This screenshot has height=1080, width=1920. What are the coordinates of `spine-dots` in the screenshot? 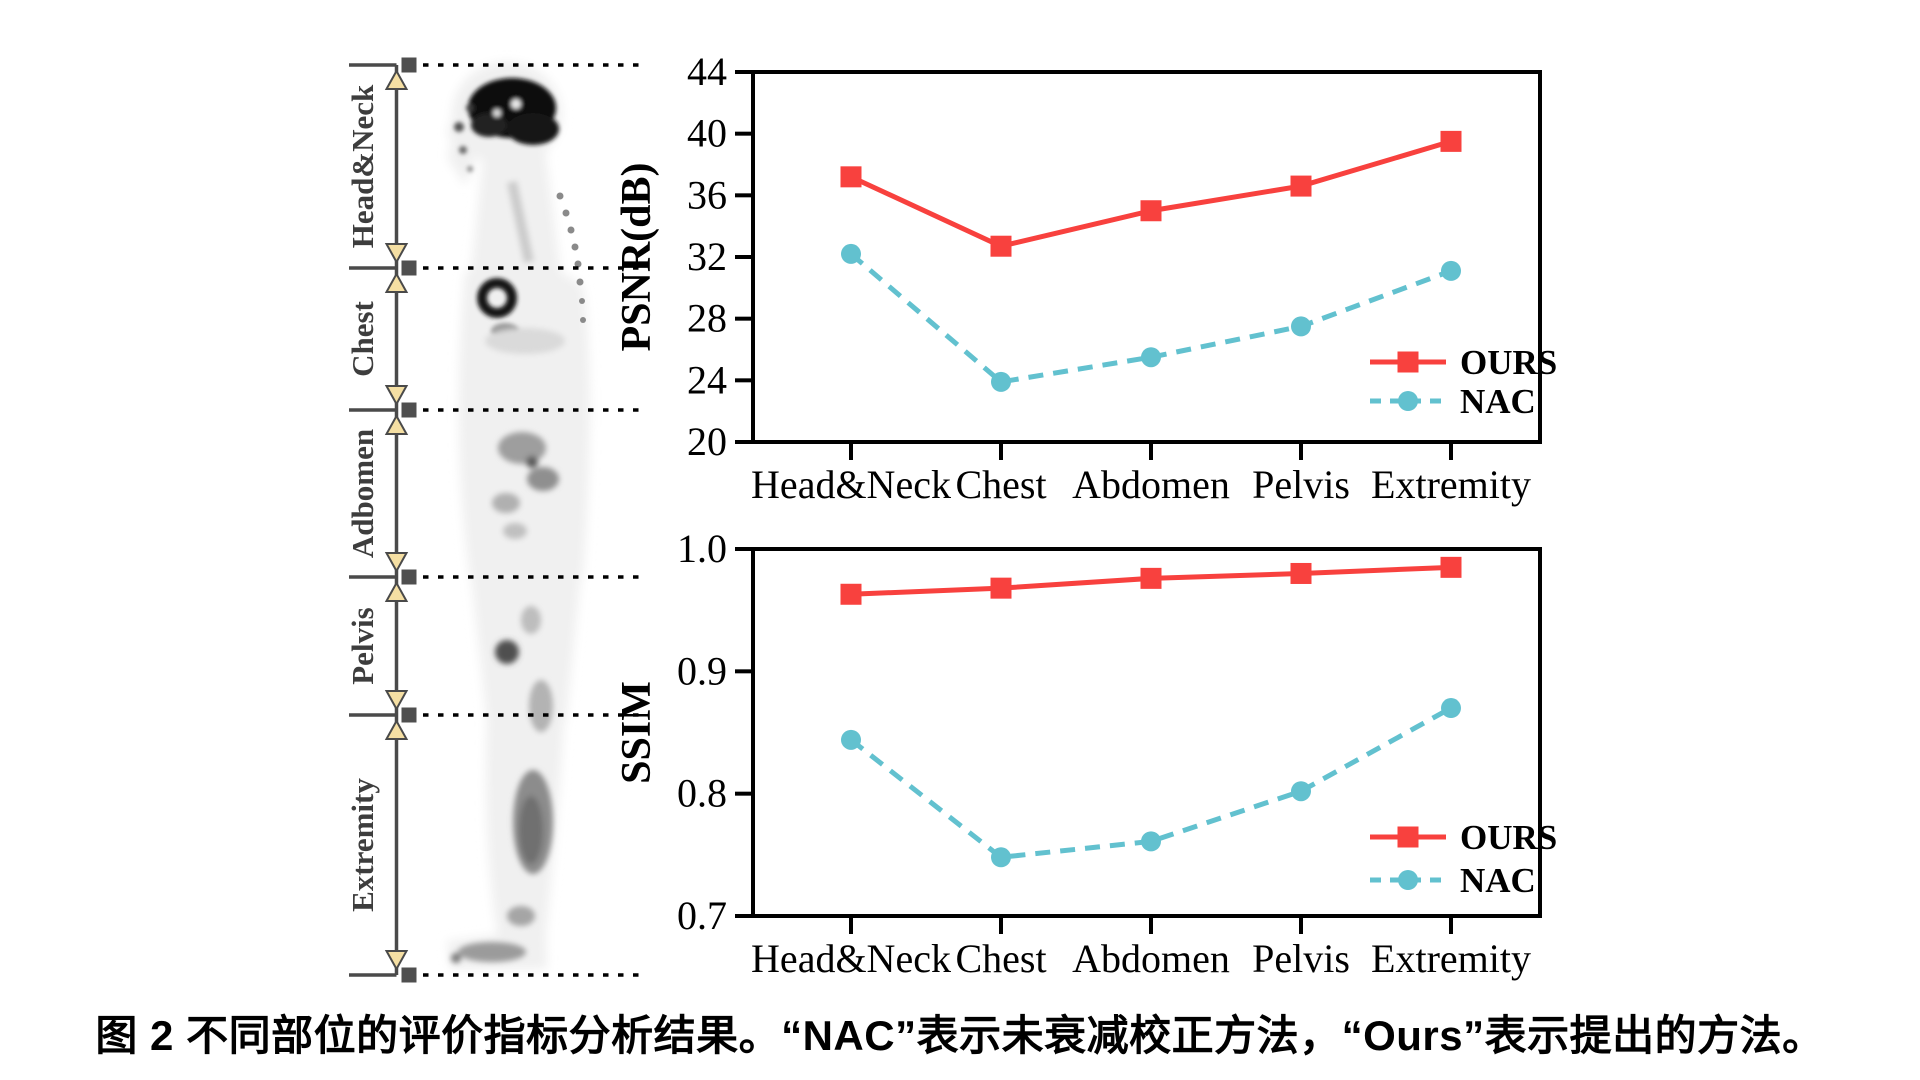 It's located at (571, 257).